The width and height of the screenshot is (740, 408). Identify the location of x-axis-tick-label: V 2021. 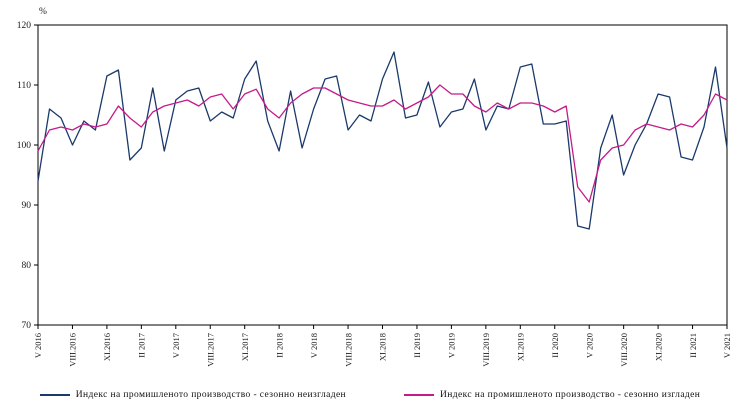
(727, 345).